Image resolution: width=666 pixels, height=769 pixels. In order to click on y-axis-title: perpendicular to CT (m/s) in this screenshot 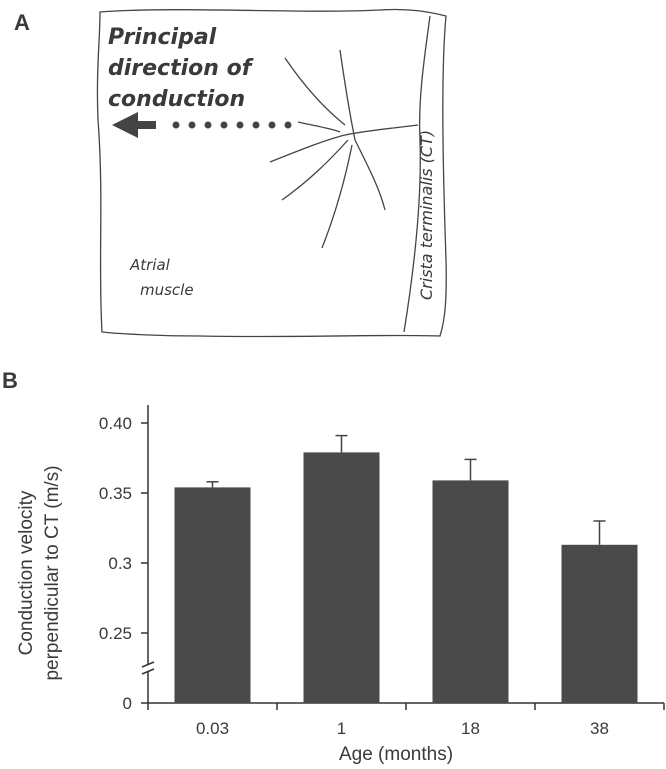, I will do `click(52, 572)`.